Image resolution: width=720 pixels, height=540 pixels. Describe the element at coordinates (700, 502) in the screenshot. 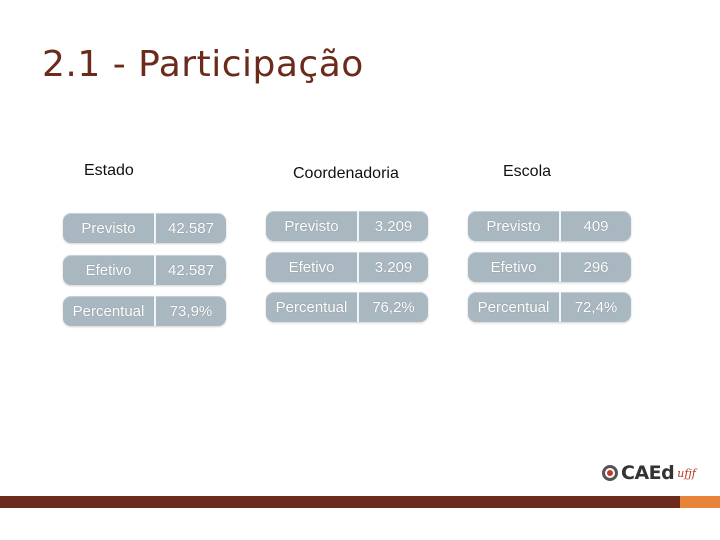

I see `footer-accent-bar` at that location.